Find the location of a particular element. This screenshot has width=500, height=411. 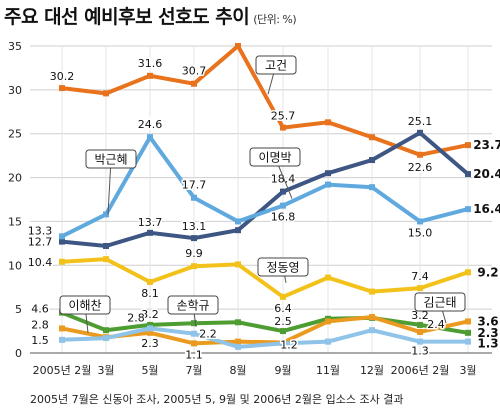

x-tick-label: 12월 is located at coordinates (372, 370).